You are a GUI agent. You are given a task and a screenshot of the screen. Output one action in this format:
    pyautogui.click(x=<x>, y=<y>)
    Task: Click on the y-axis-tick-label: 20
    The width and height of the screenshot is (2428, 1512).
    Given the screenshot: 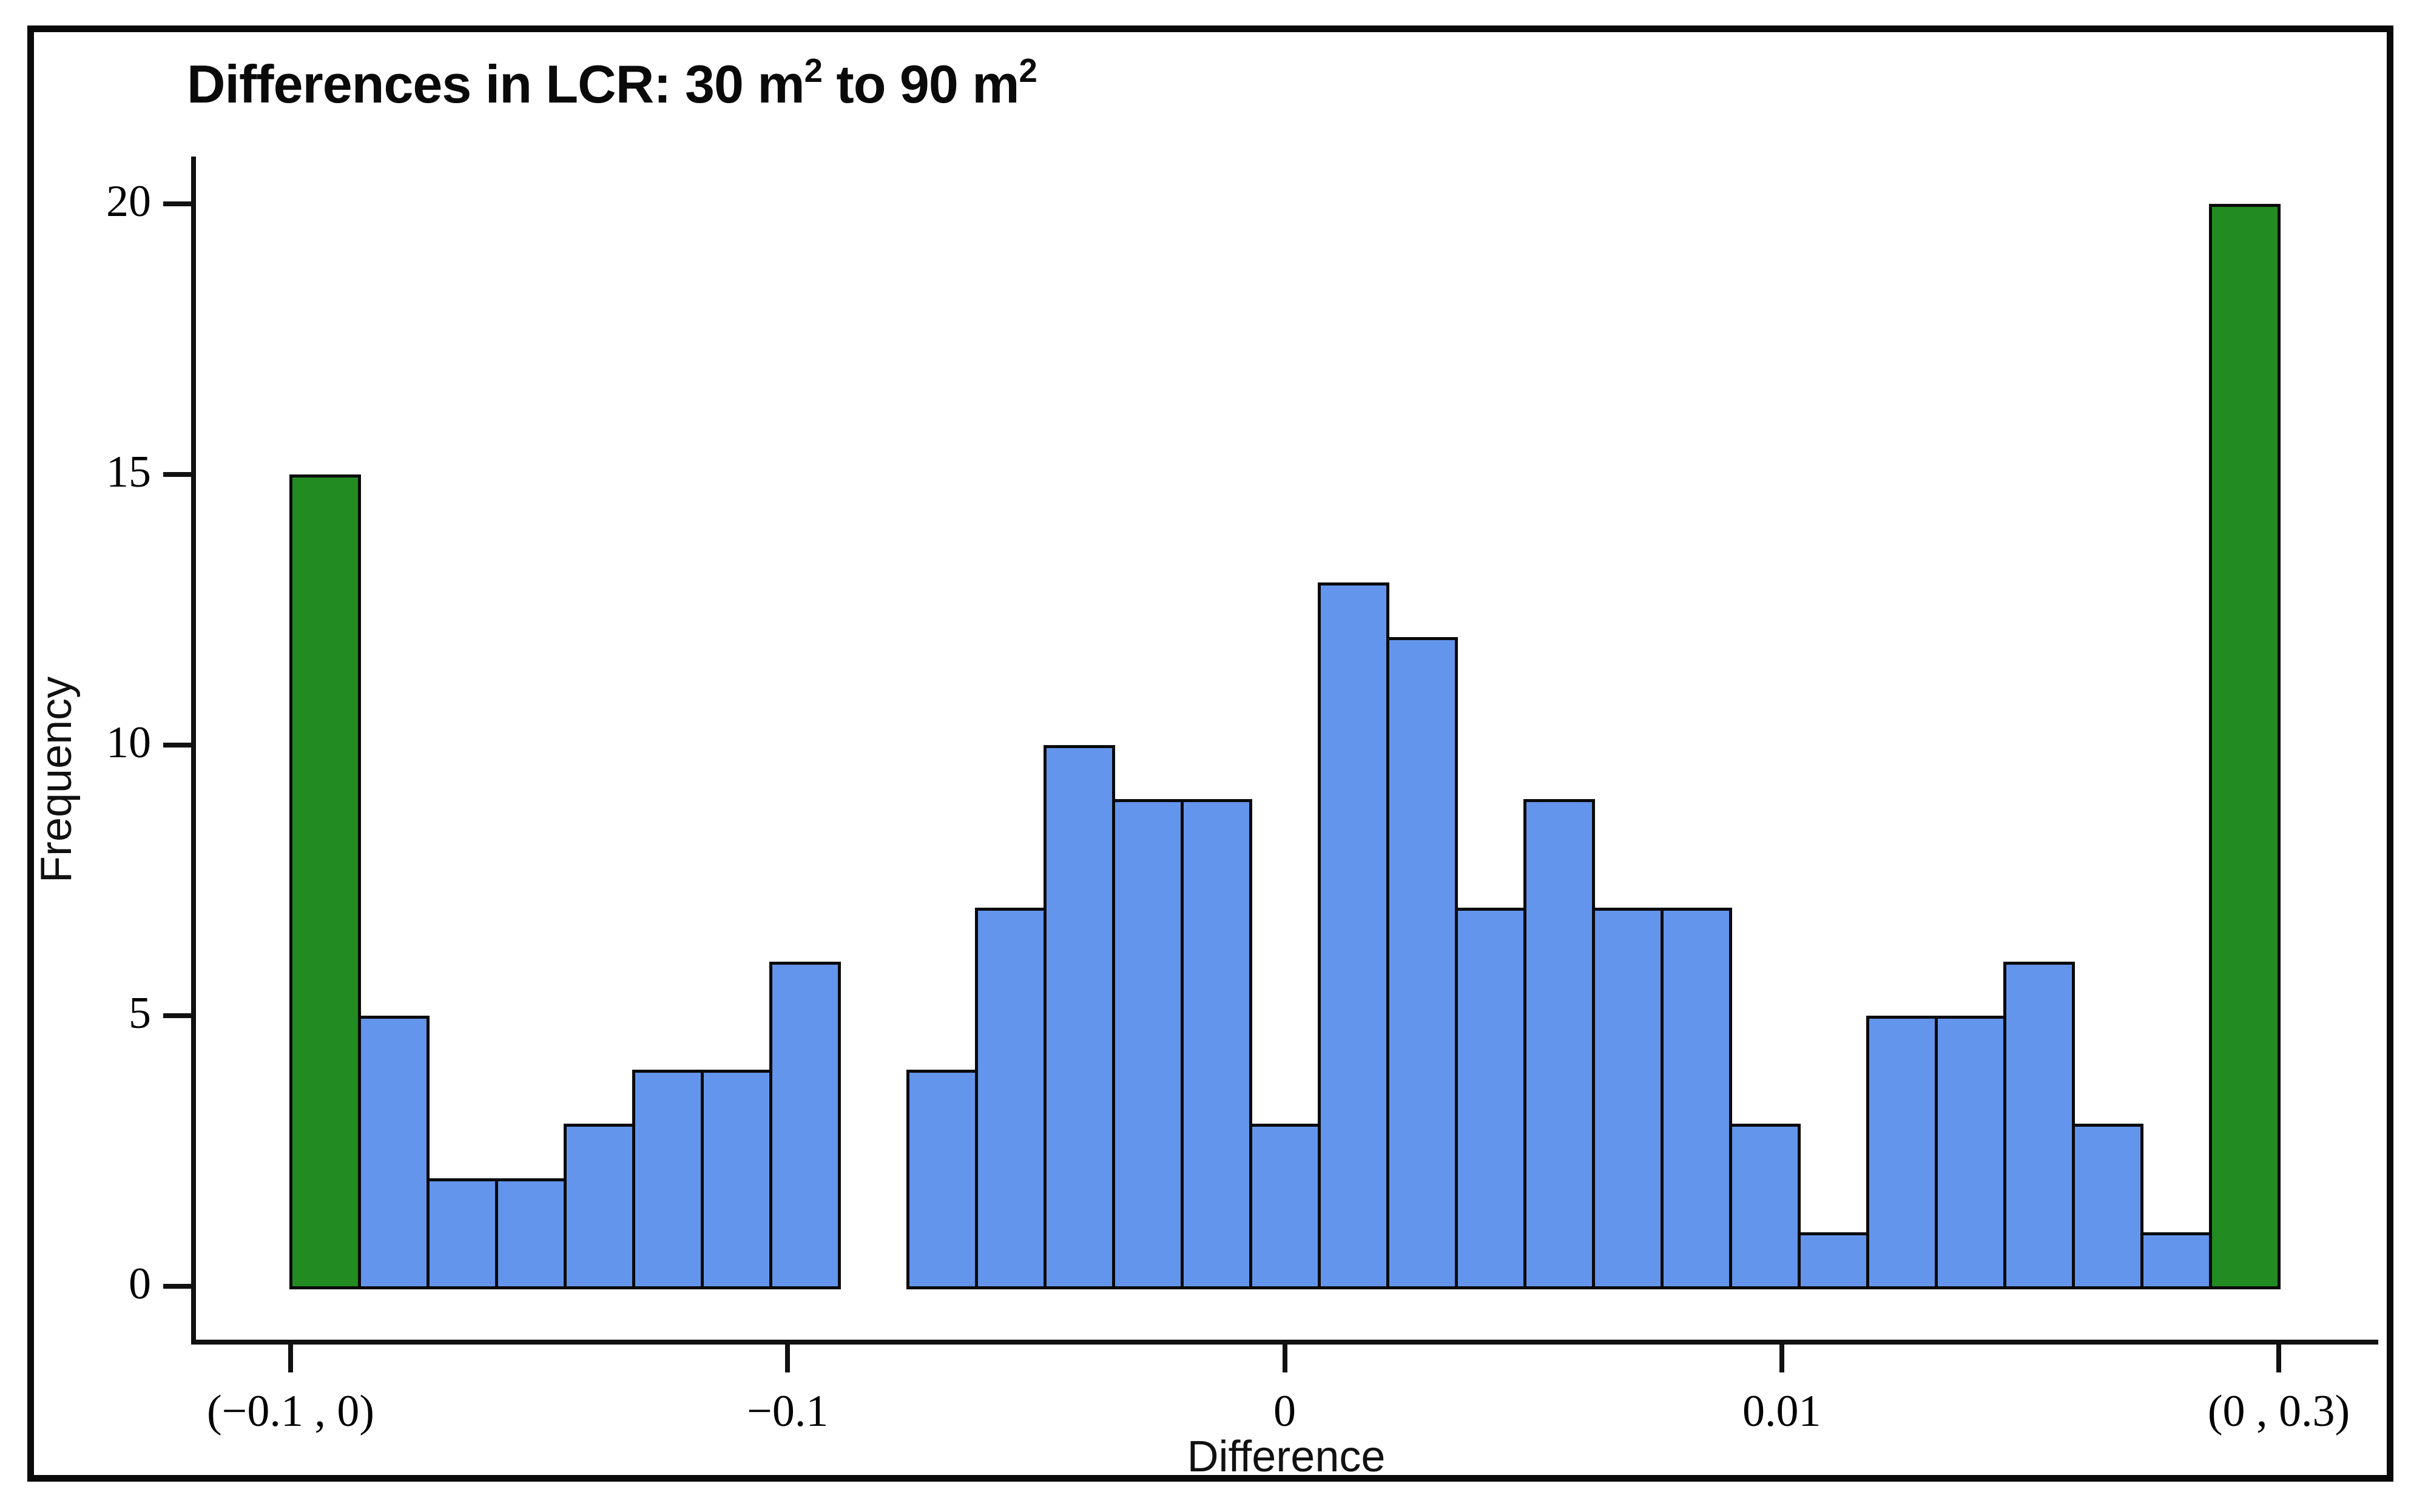 What is the action you would take?
    pyautogui.click(x=128, y=201)
    